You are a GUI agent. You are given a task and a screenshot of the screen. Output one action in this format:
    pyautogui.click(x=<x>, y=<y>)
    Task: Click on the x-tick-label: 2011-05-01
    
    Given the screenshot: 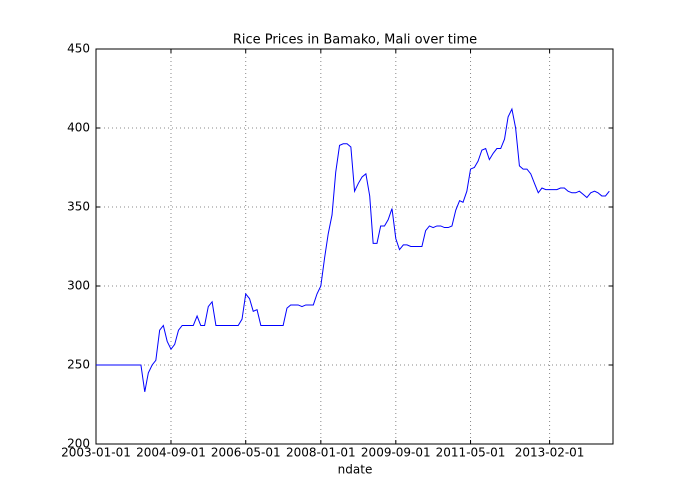 What is the action you would take?
    pyautogui.click(x=471, y=453)
    